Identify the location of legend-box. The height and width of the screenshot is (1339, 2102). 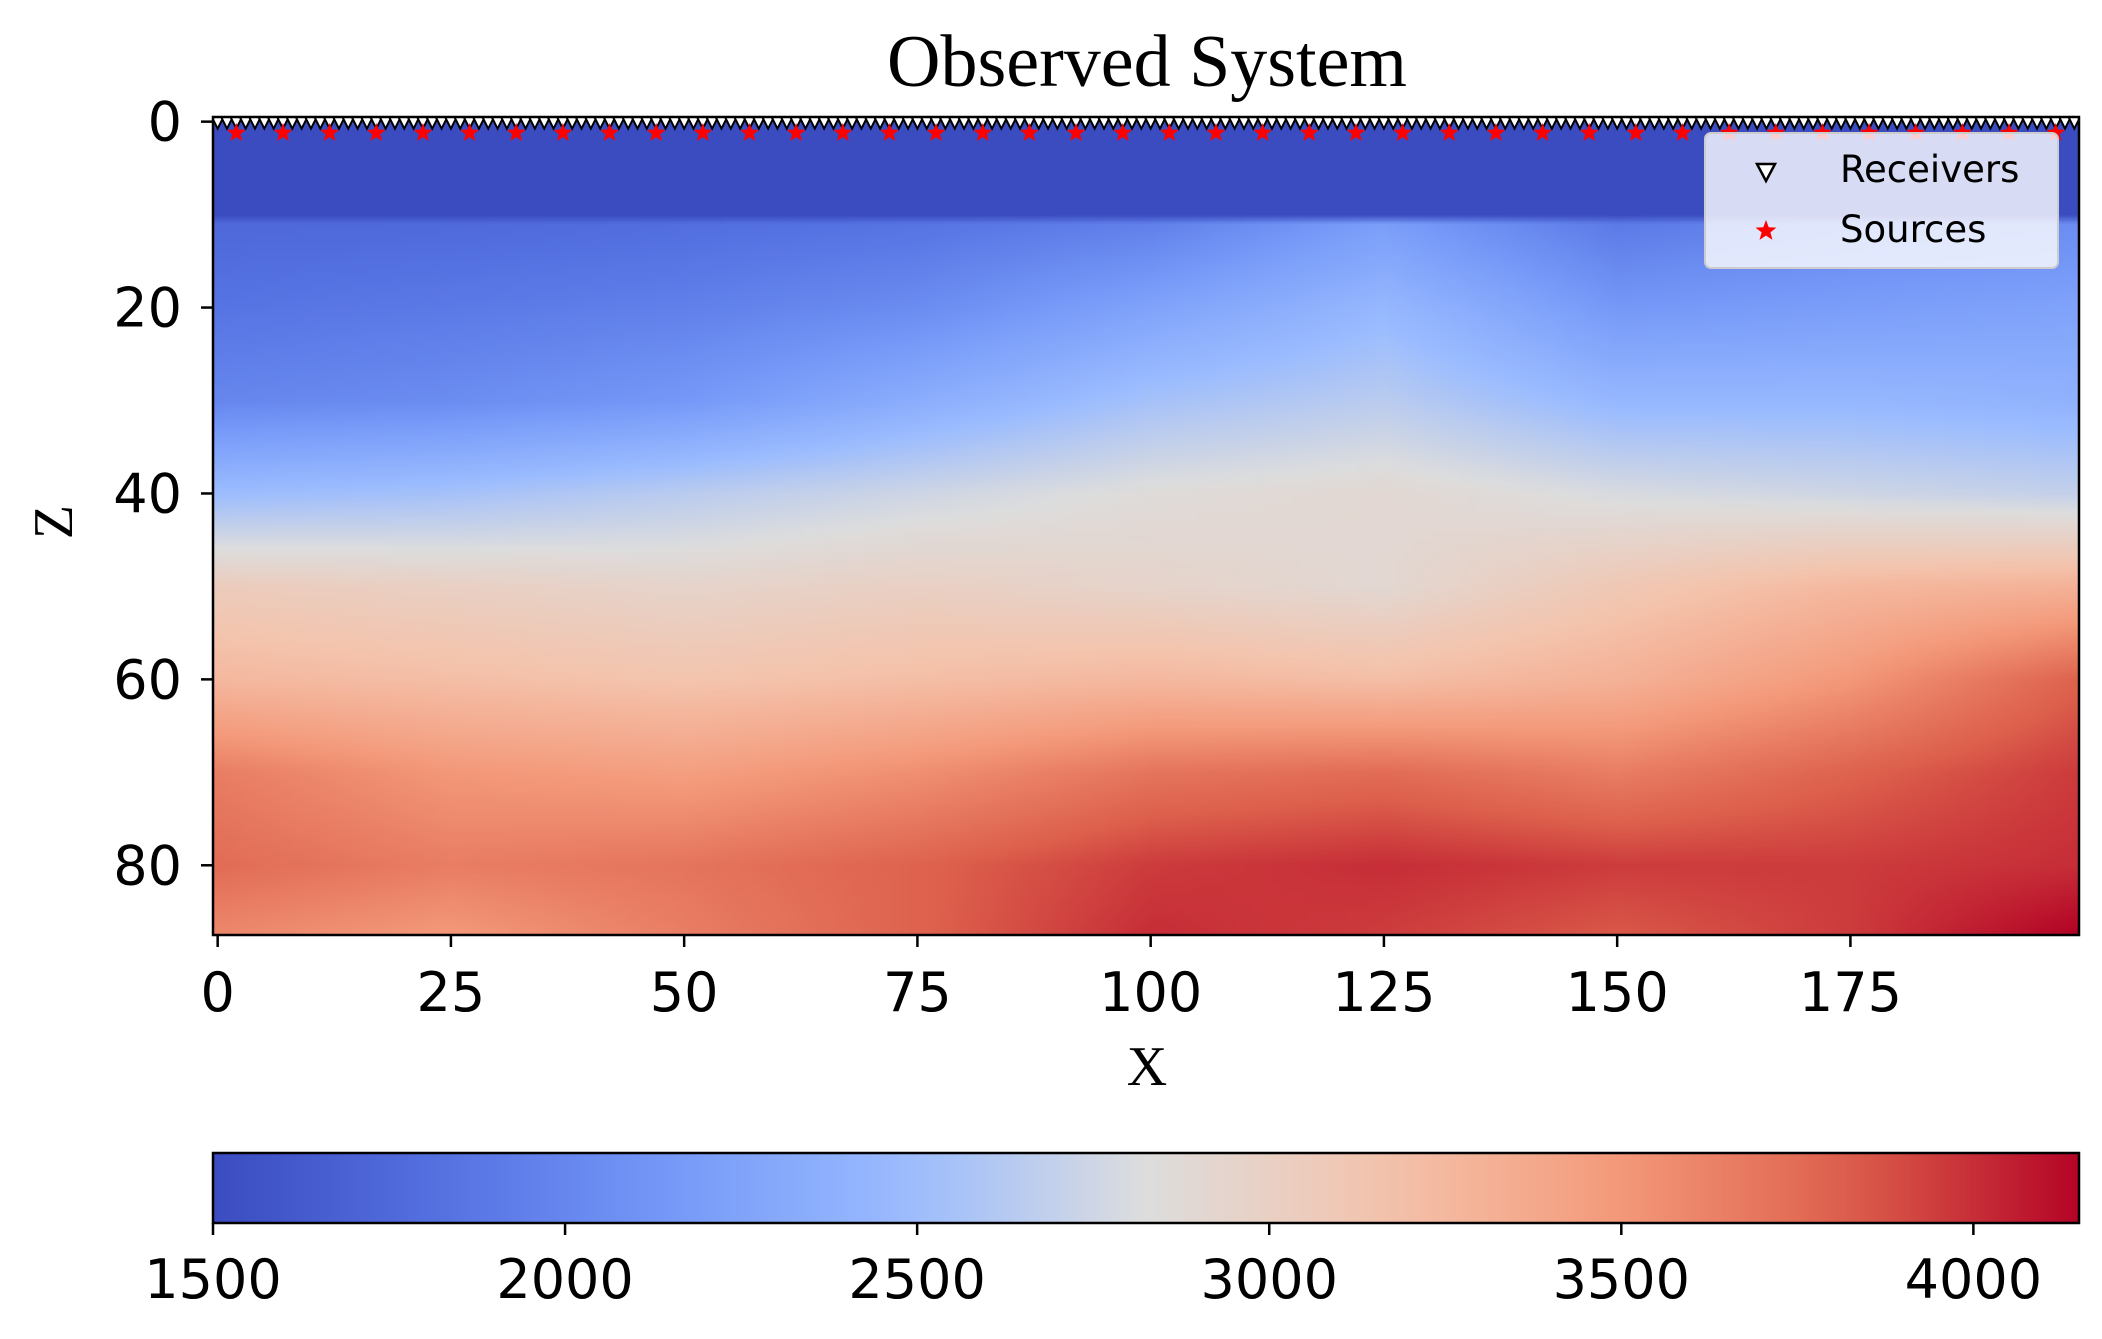
(1881, 200).